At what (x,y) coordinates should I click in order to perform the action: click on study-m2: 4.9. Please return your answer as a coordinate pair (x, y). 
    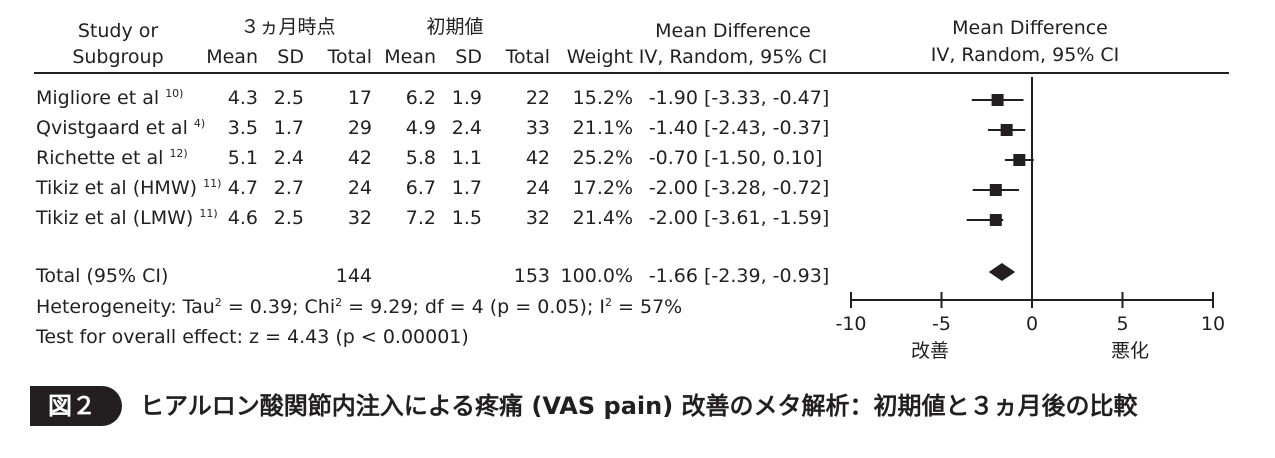
    Looking at the image, I should click on (420, 128).